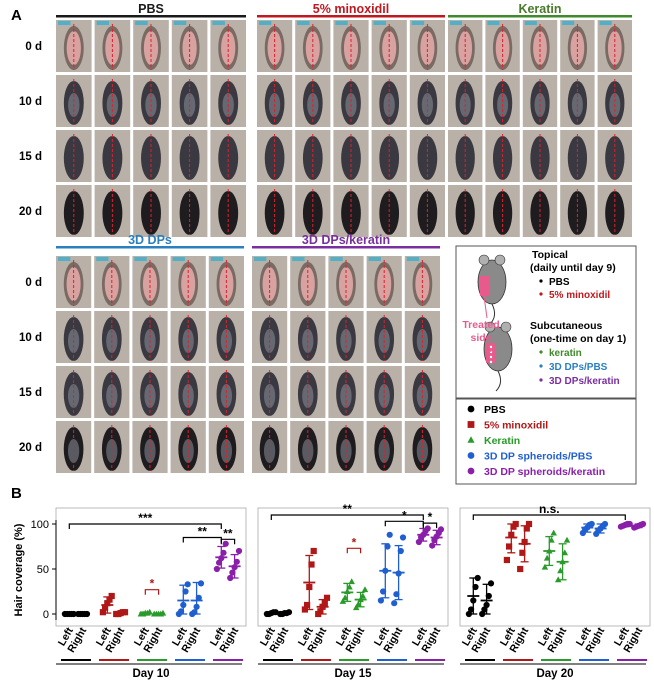  What do you see at coordinates (566, 326) in the screenshot?
I see `subq-title: Subcutaneous` at bounding box center [566, 326].